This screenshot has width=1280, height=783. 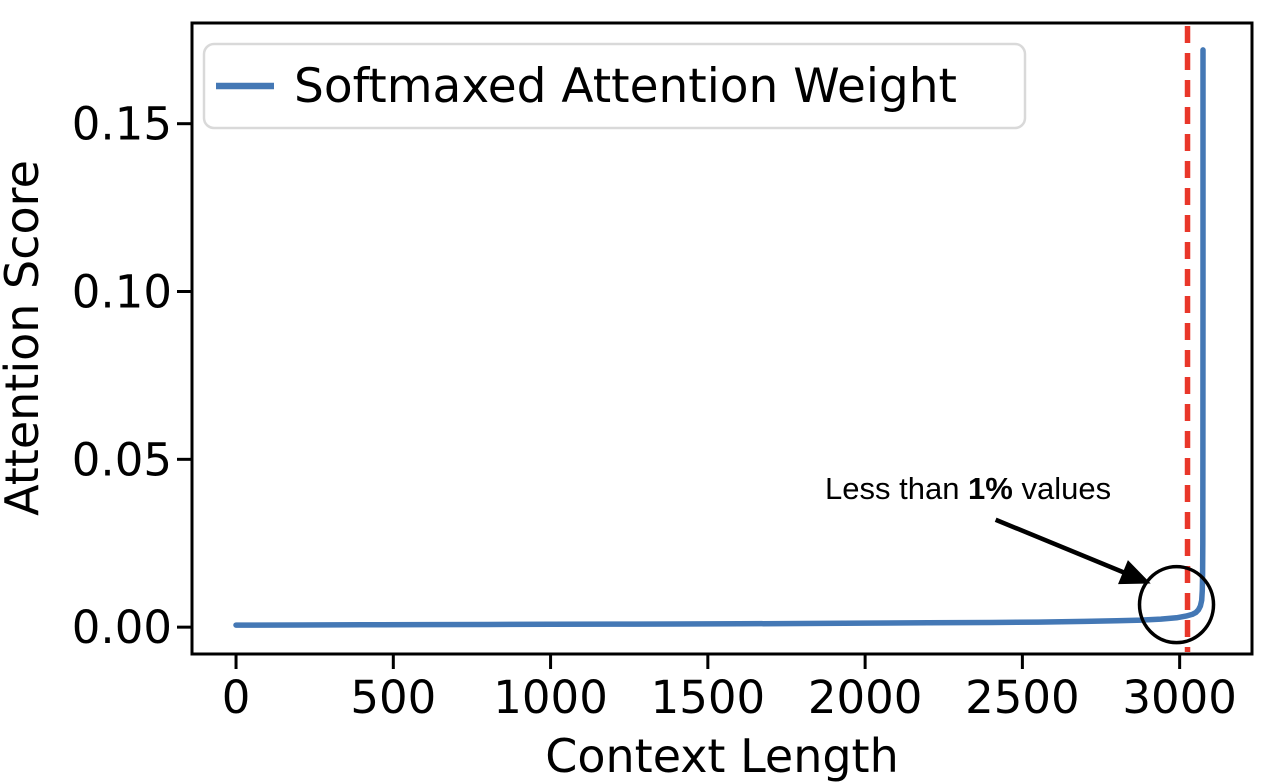 I want to click on annotation-text: Less than 1% values, so click(x=968, y=488).